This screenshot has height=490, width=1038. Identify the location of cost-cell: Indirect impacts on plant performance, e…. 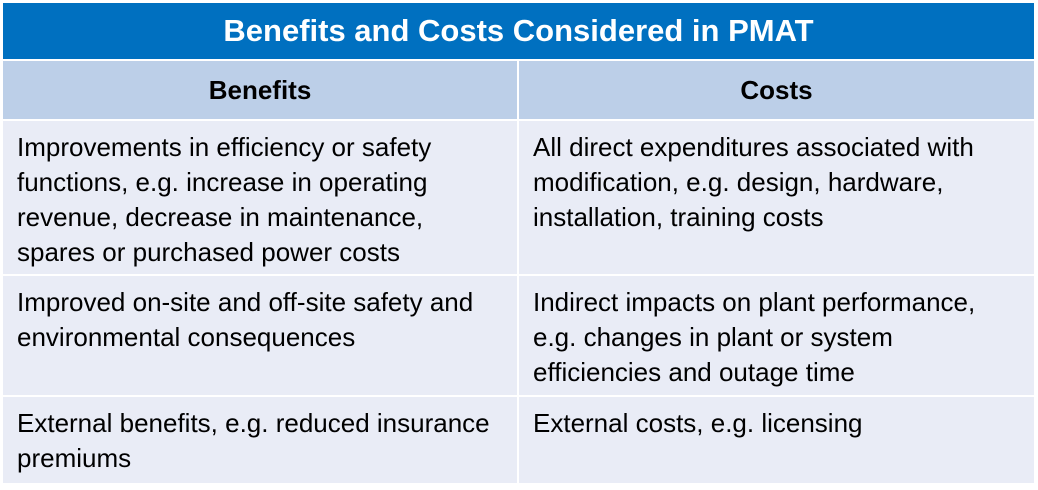
(776, 335).